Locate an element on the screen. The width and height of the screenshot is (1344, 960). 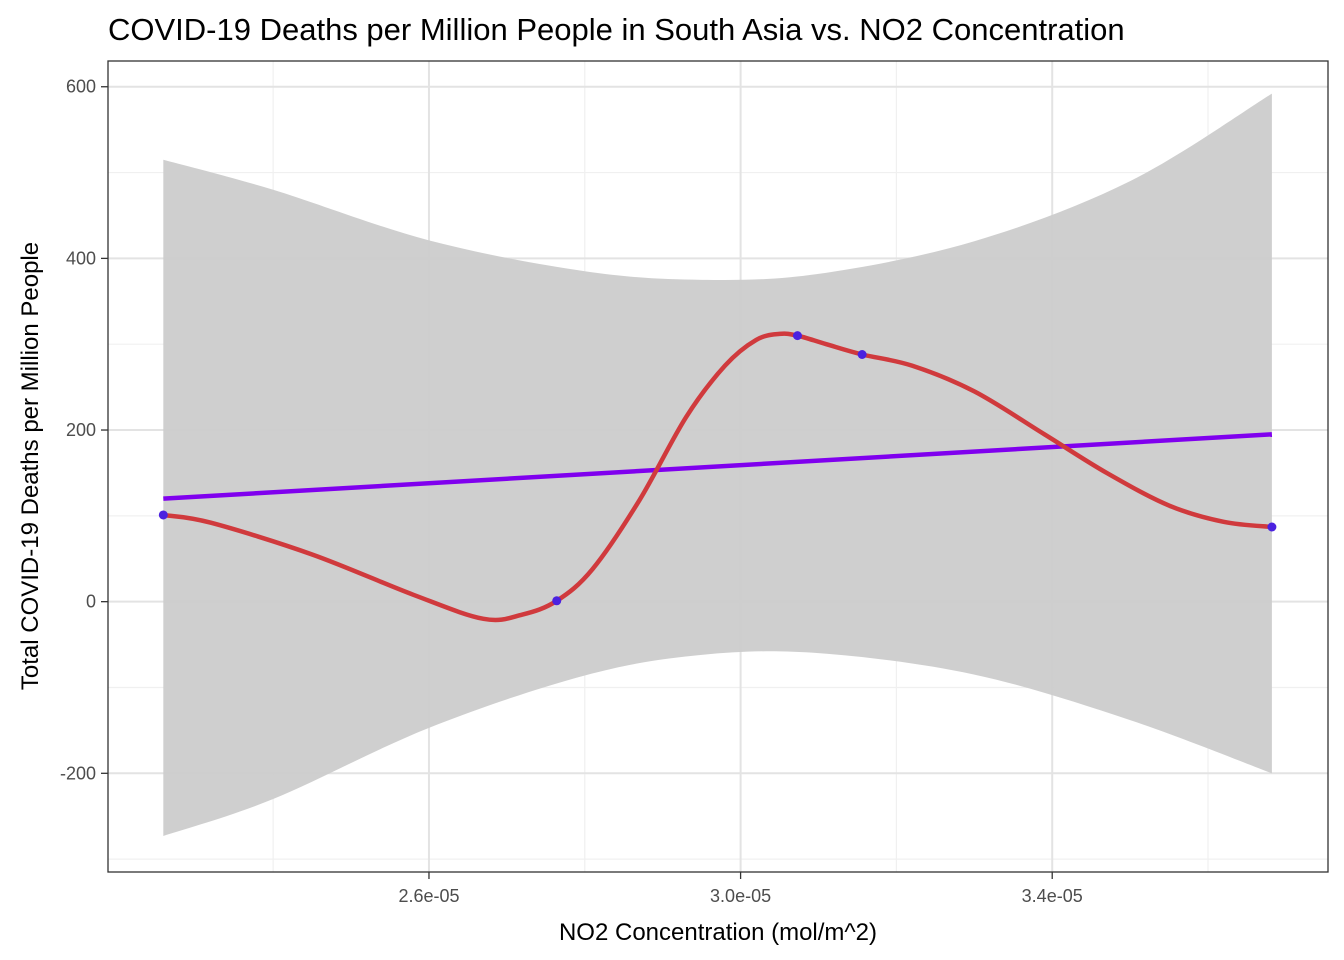
y-axis: -200 0 200 400 600 is located at coordinates (84, 430).